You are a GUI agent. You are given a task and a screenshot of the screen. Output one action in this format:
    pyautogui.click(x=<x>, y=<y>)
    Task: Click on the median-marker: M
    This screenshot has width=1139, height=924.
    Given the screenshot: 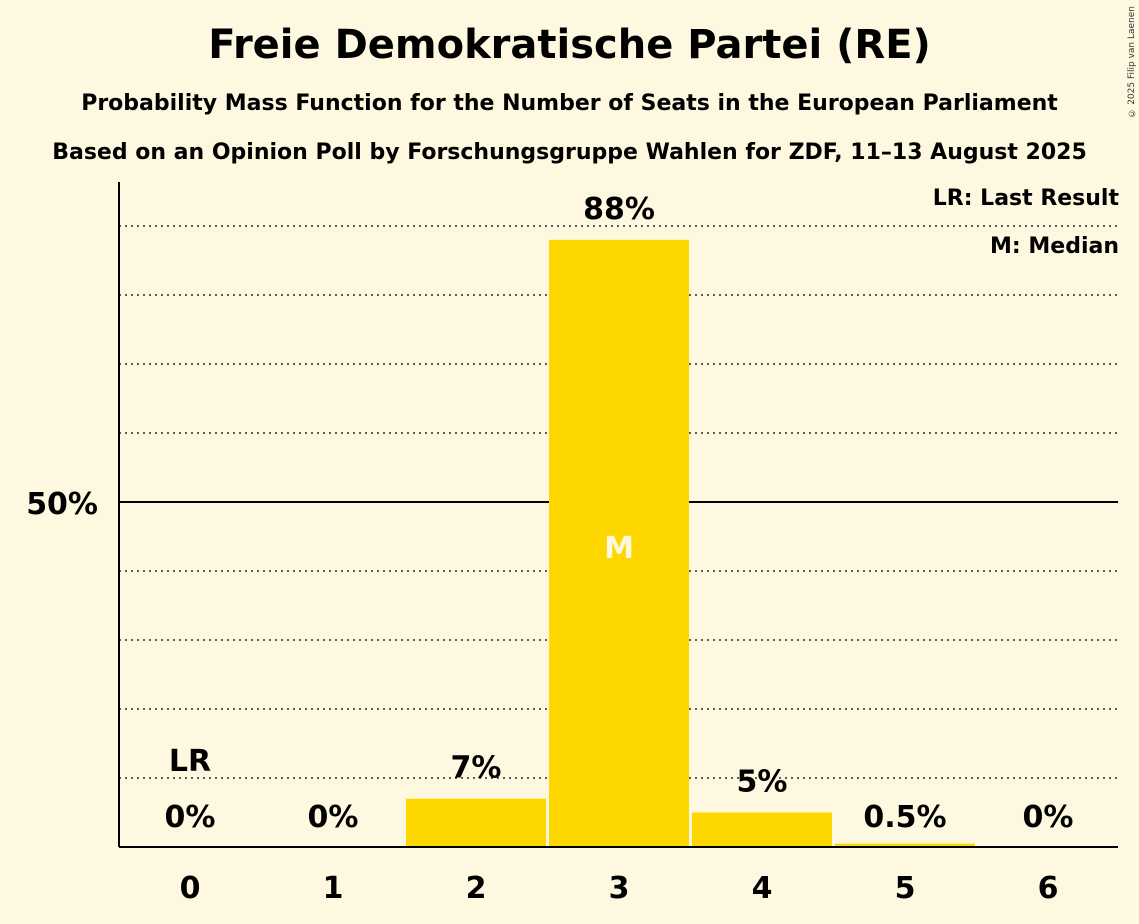 What is the action you would take?
    pyautogui.click(x=619, y=548)
    